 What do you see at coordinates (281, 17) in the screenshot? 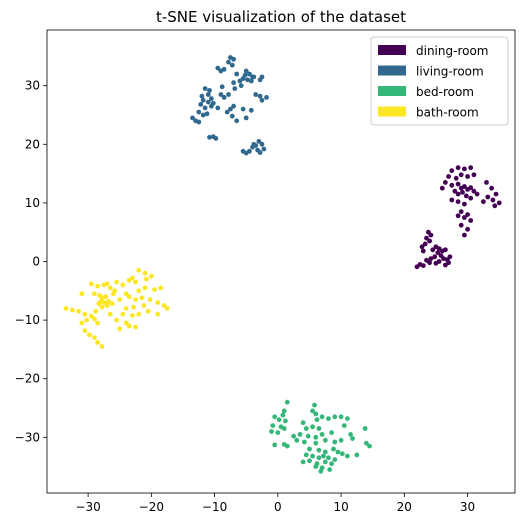
I see `chart-title: t-SNE visualization of the dataset` at bounding box center [281, 17].